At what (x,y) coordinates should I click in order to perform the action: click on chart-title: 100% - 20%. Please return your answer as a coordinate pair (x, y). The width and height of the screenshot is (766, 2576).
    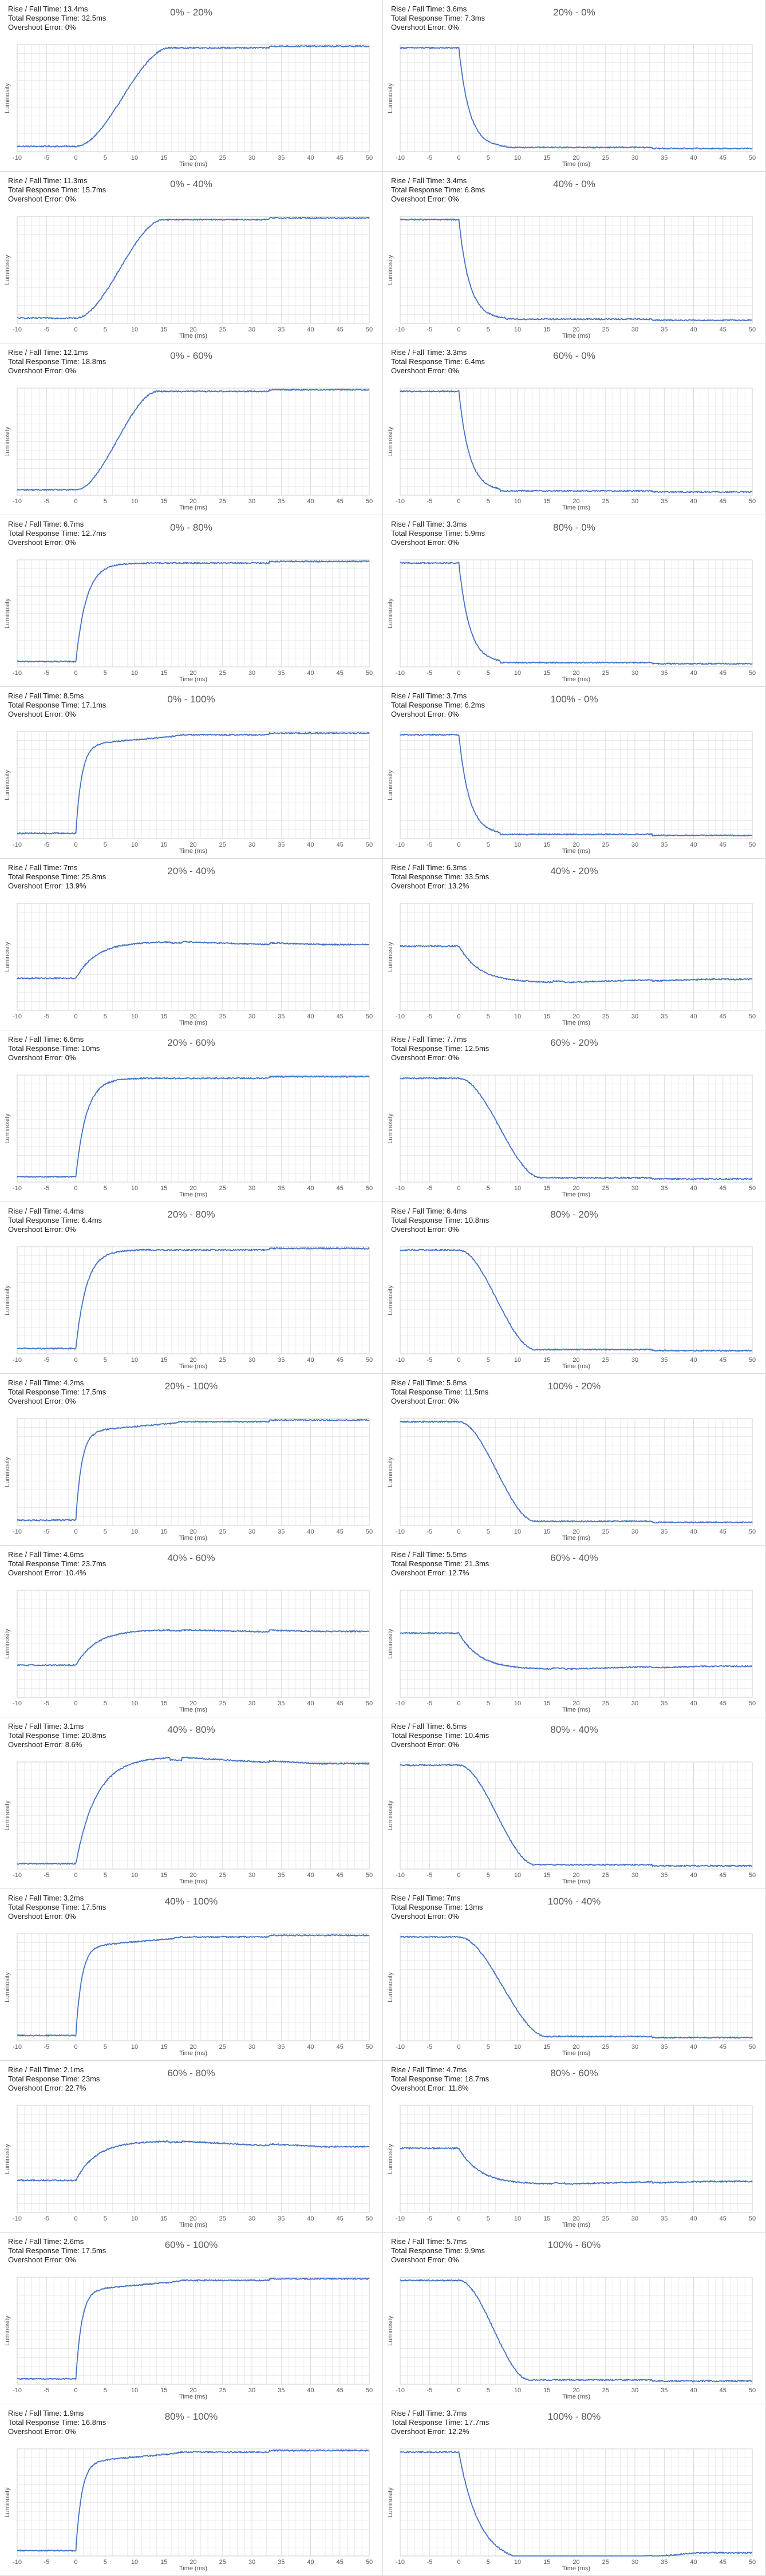
    Looking at the image, I should click on (574, 1386).